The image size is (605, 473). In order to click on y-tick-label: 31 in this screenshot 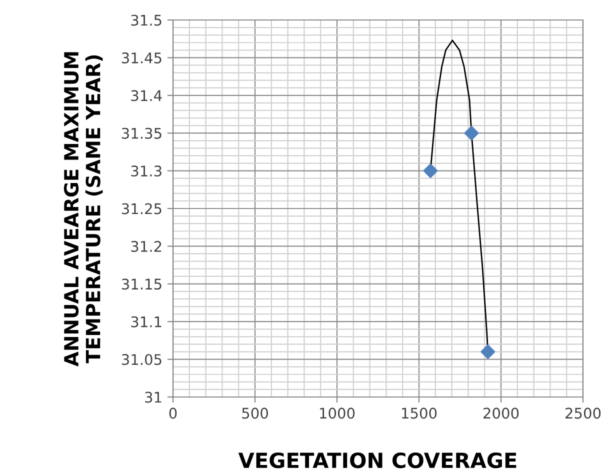, I will do `click(153, 397)`.